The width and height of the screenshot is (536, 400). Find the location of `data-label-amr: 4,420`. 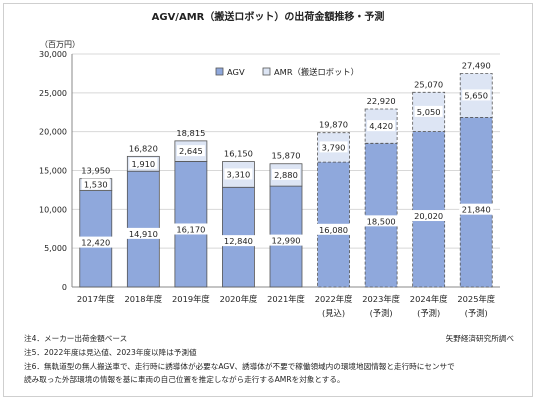

data-label-amr: 4,420 is located at coordinates (381, 126).